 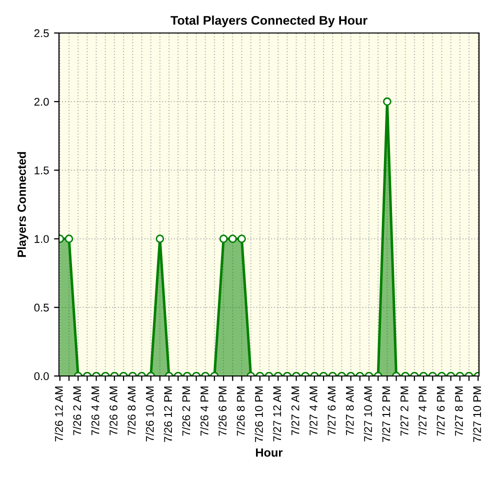 I want to click on x-tick-label: 7/26 10 AM, so click(x=150, y=414).